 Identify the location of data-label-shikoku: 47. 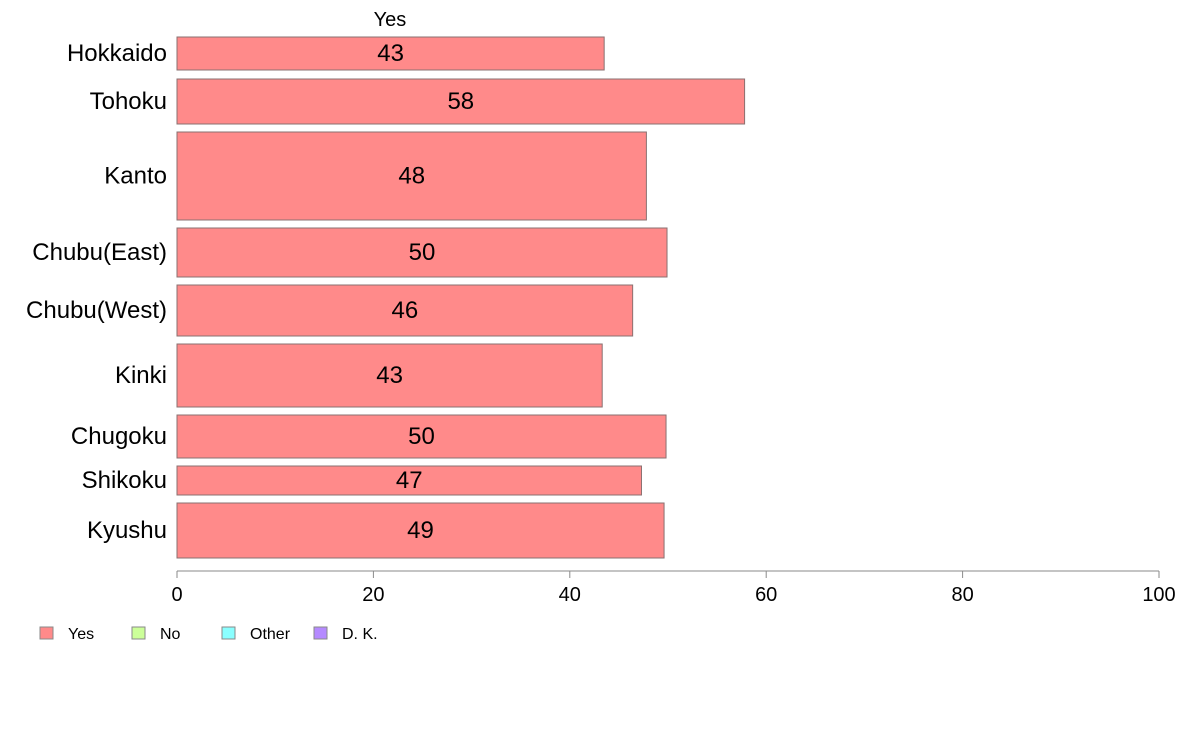
(409, 480).